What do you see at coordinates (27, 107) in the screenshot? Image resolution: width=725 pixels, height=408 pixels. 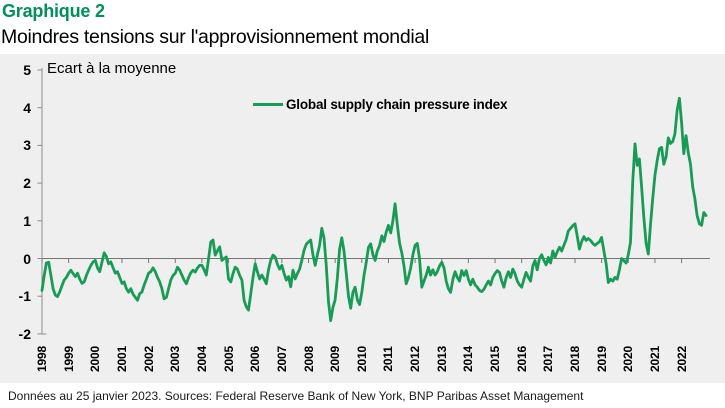 I see `y-tick-label: 4` at bounding box center [27, 107].